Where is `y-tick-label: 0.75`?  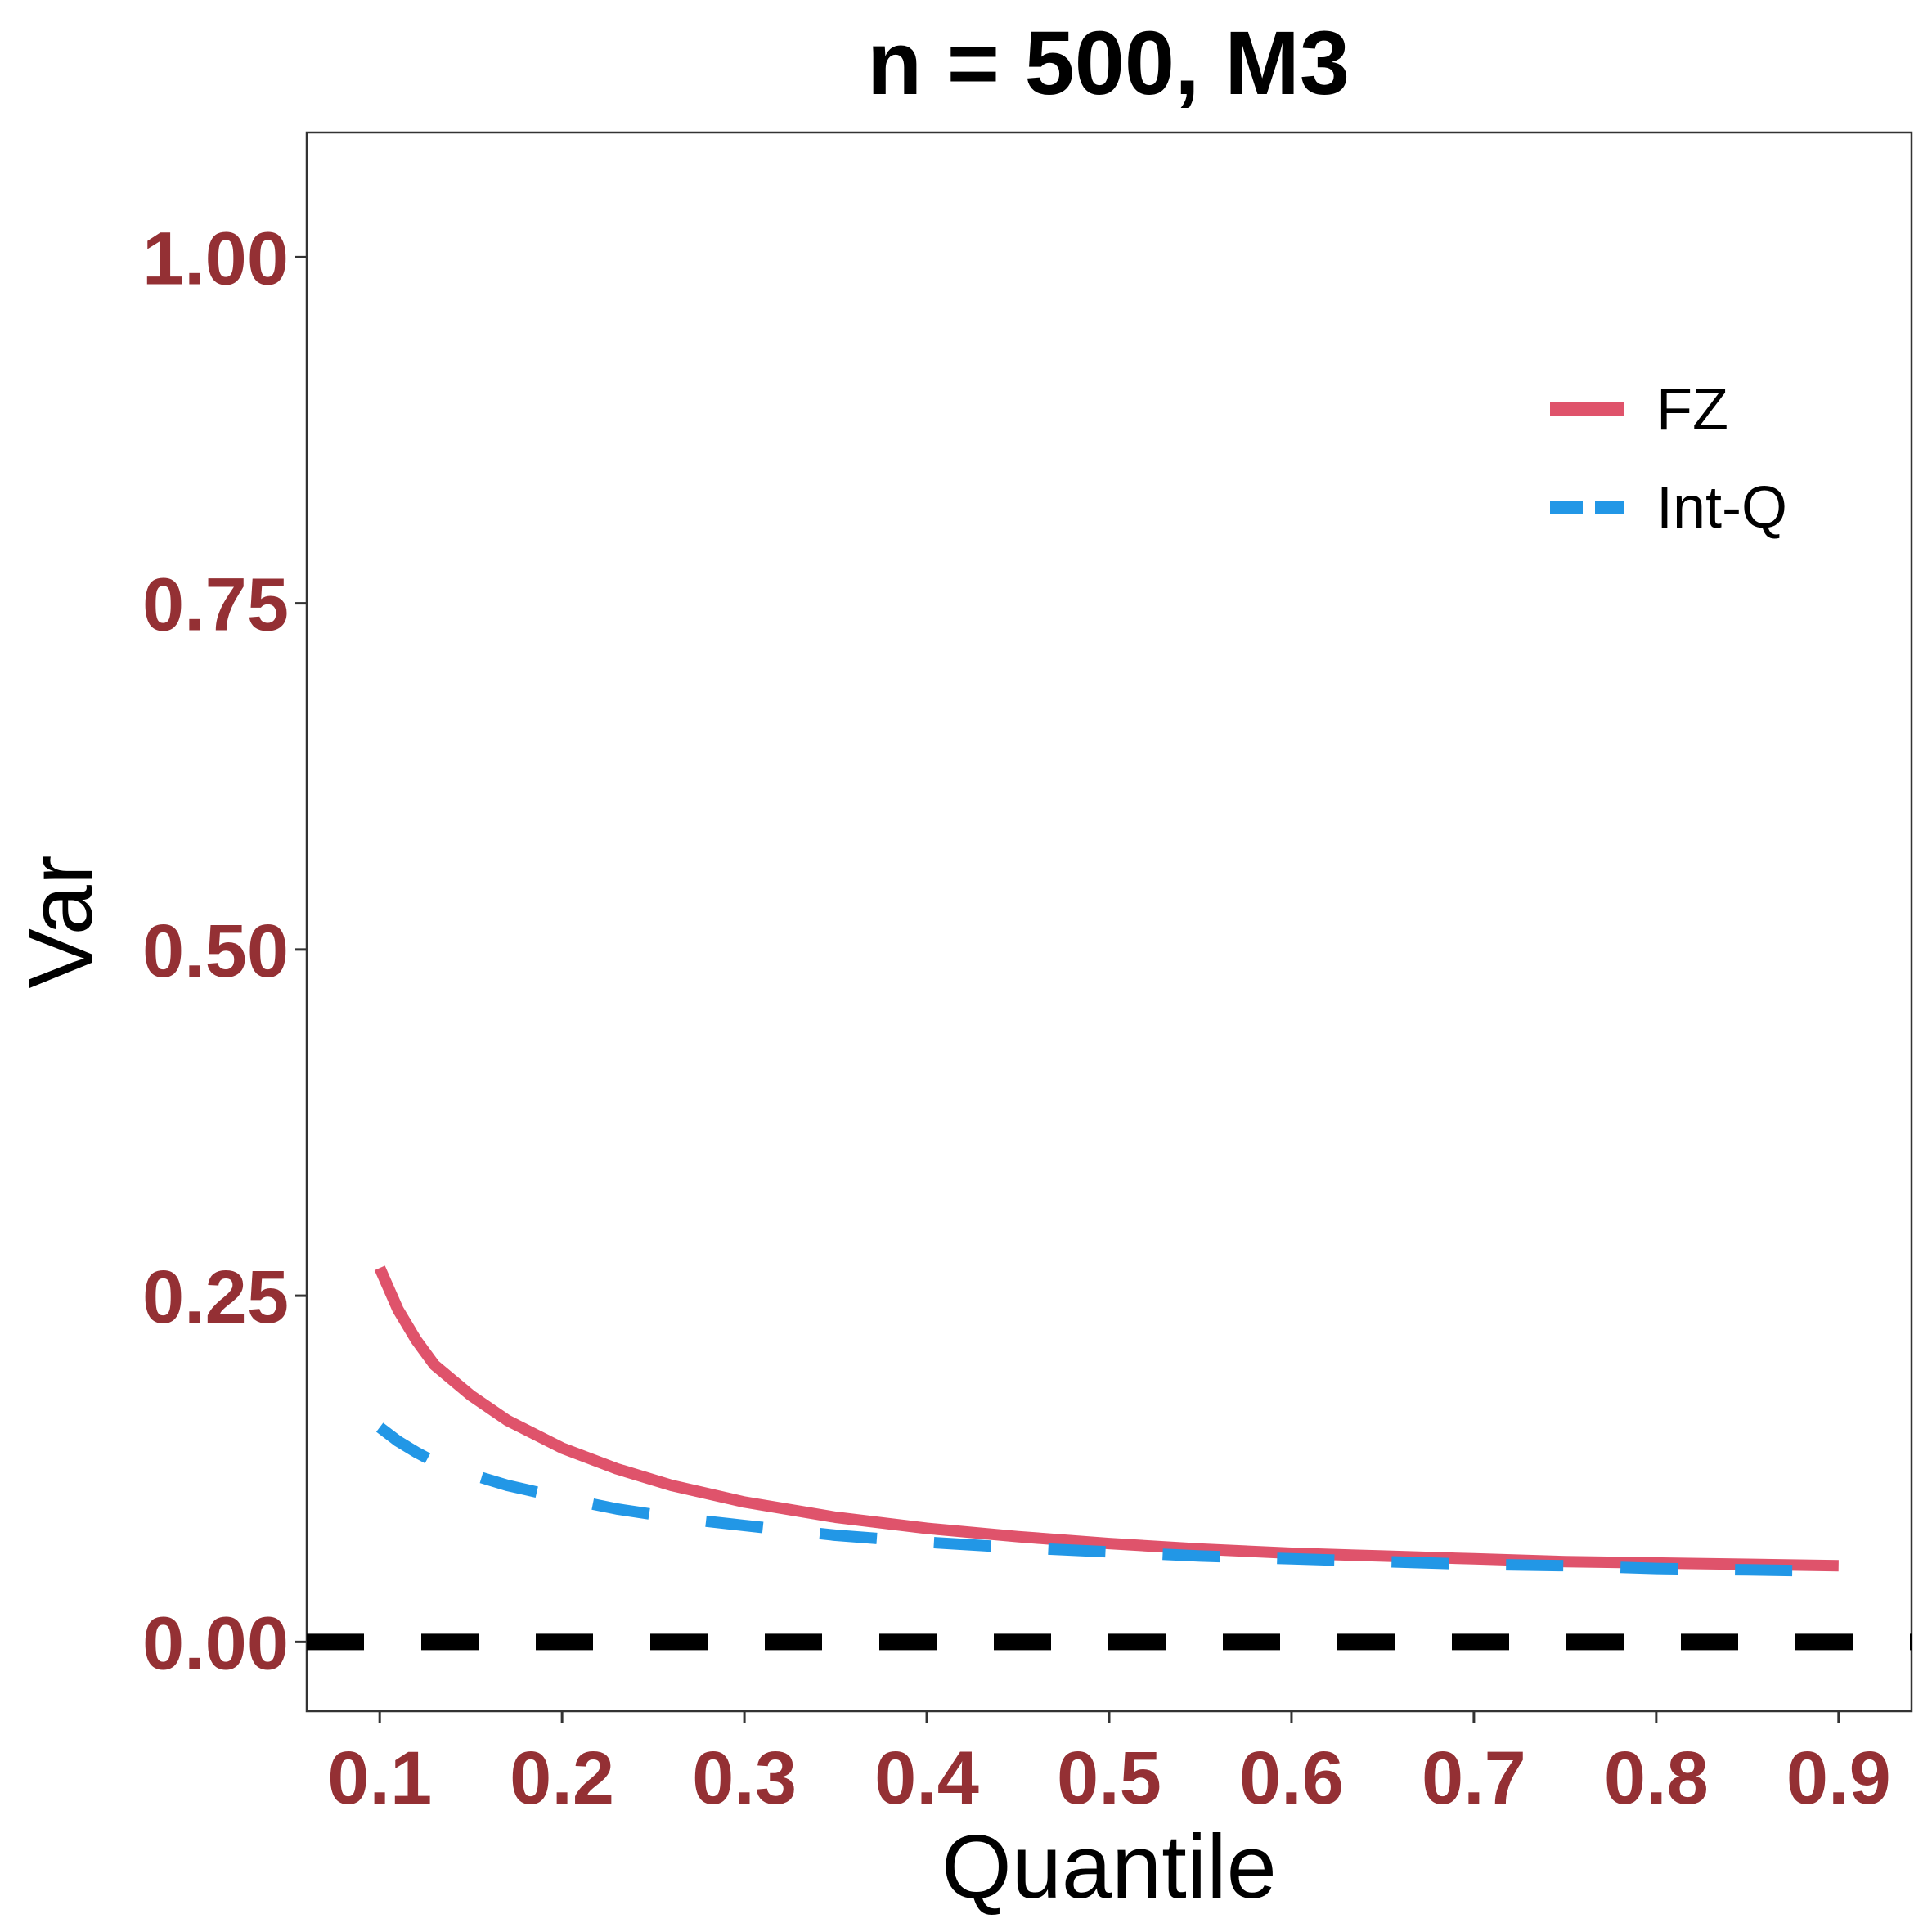 y-tick-label: 0.75 is located at coordinates (215, 606).